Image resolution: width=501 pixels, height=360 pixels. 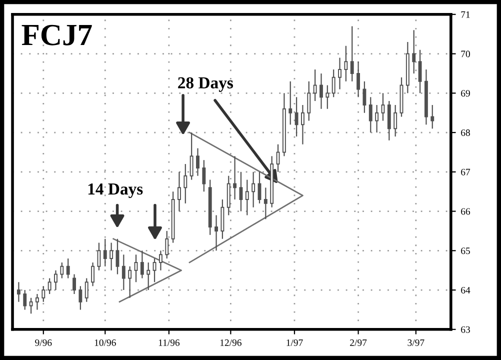 What do you see at coordinates (115, 190) in the screenshot?
I see `annotation: 14 Days` at bounding box center [115, 190].